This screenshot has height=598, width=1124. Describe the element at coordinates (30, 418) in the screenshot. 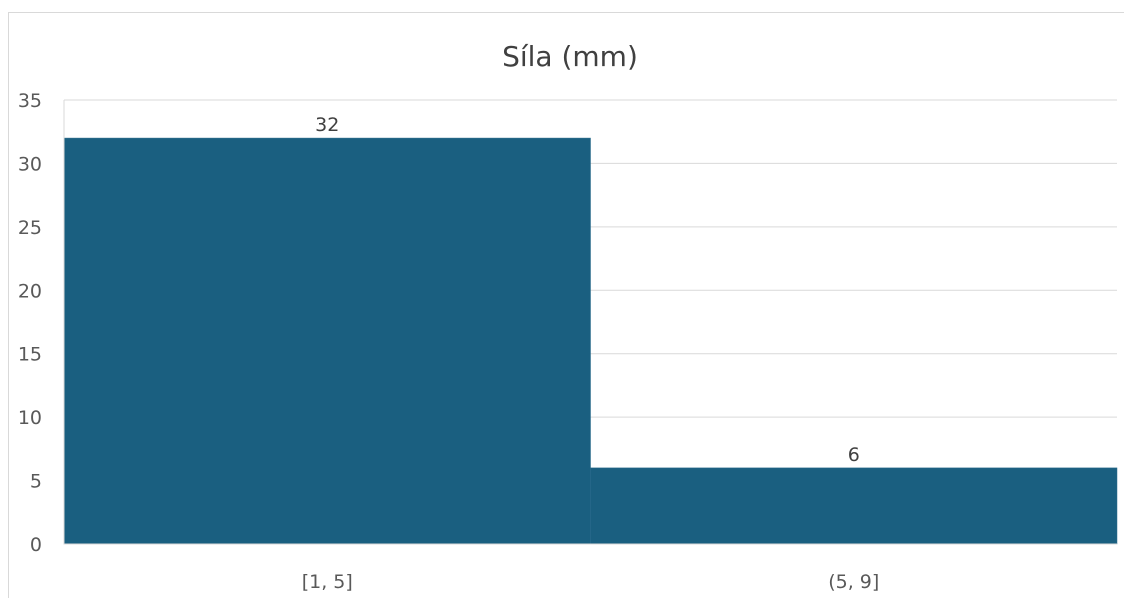

I see `y-tick-label: 10` at that location.